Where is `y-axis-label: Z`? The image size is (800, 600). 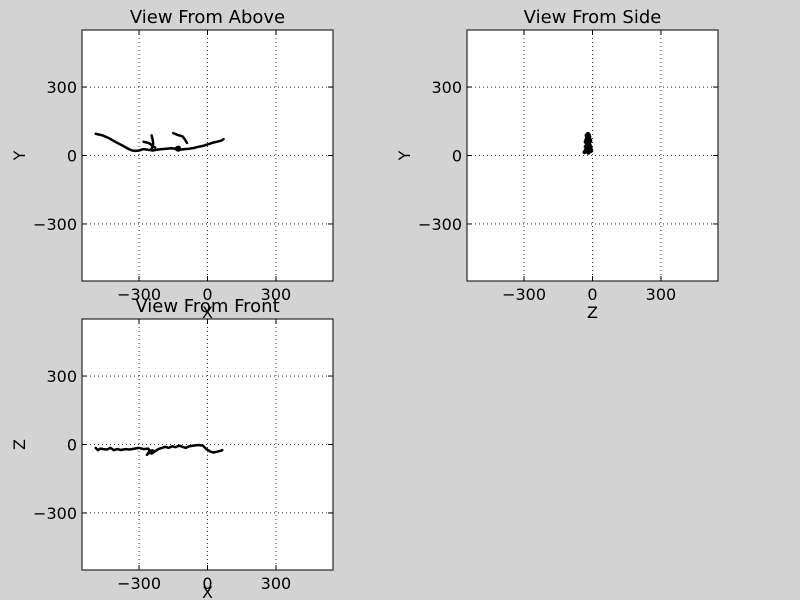 y-axis-label: Z is located at coordinates (19, 444).